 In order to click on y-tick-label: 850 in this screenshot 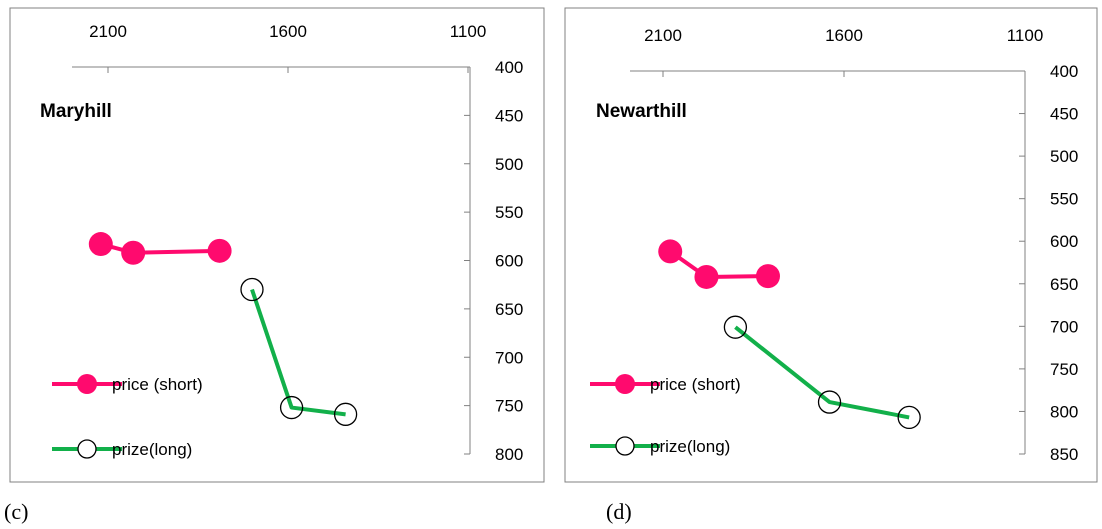, I will do `click(1064, 454)`.